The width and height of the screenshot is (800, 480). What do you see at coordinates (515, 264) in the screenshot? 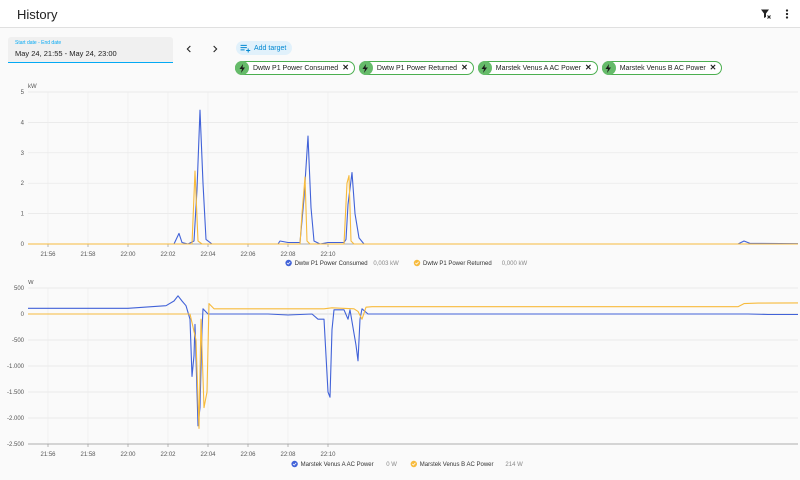
I see `legend-value: 0,000 kW` at bounding box center [515, 264].